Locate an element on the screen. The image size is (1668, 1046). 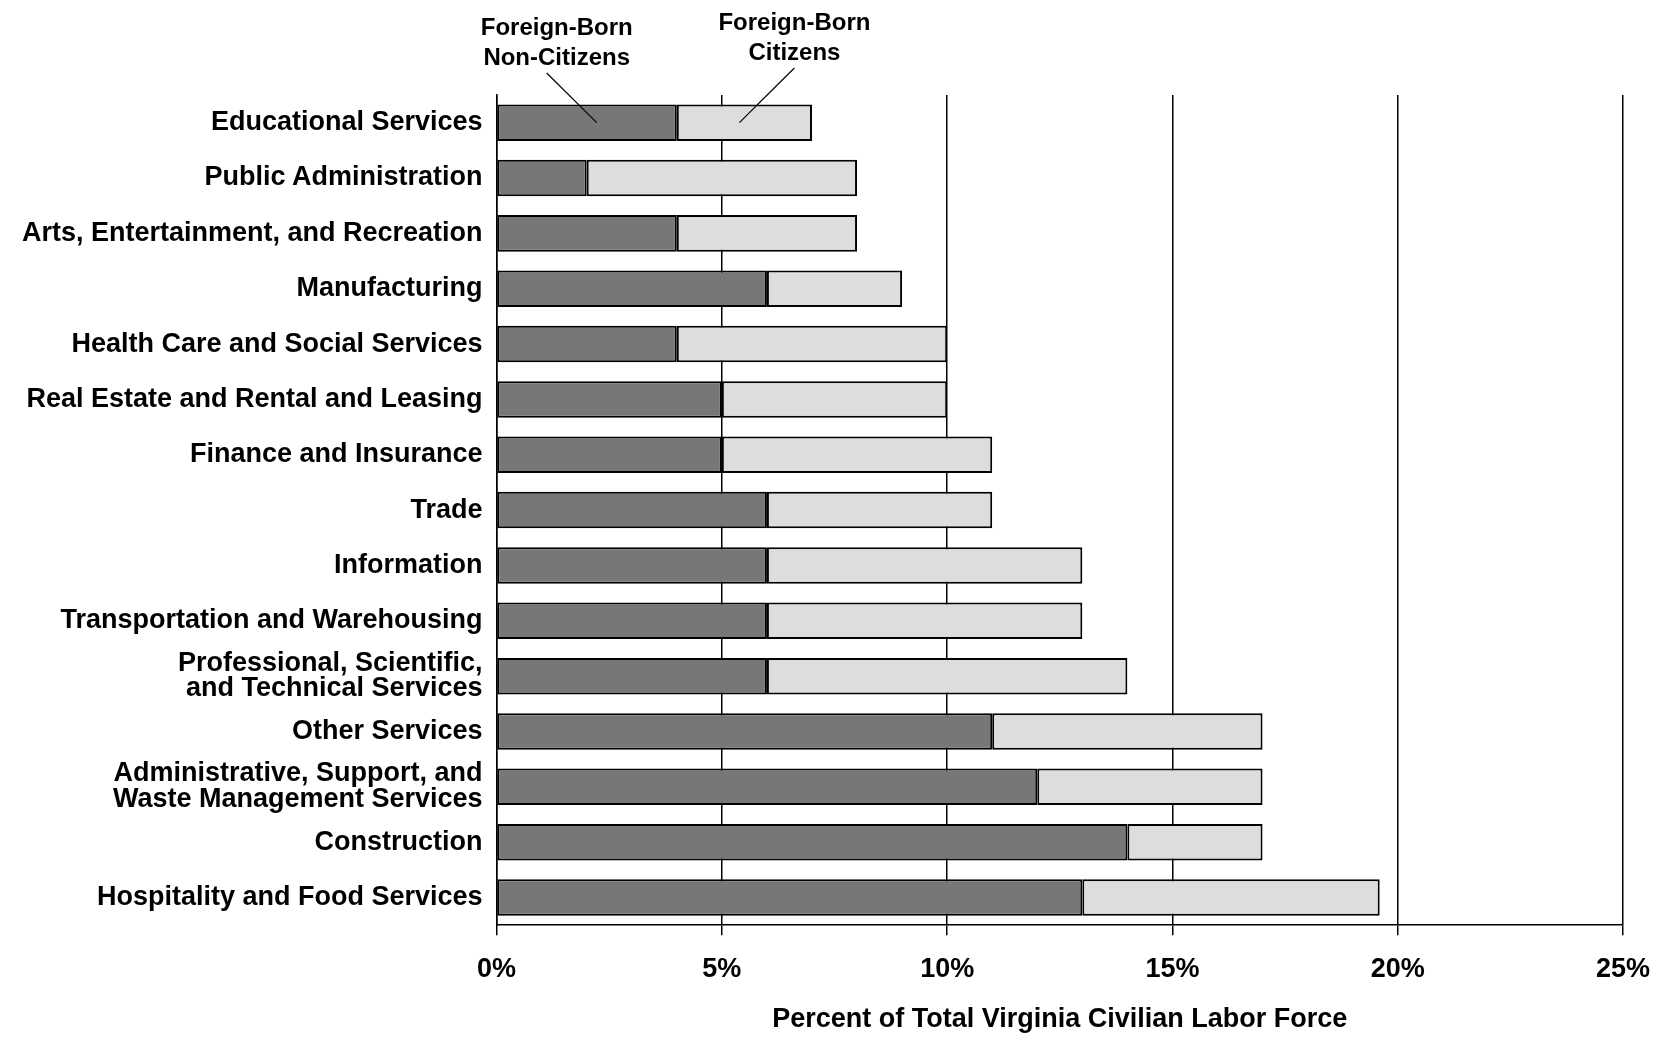
x-axis-title: Percent of Total Virginia Civilian Labor Force is located at coordinates (1060, 1018).